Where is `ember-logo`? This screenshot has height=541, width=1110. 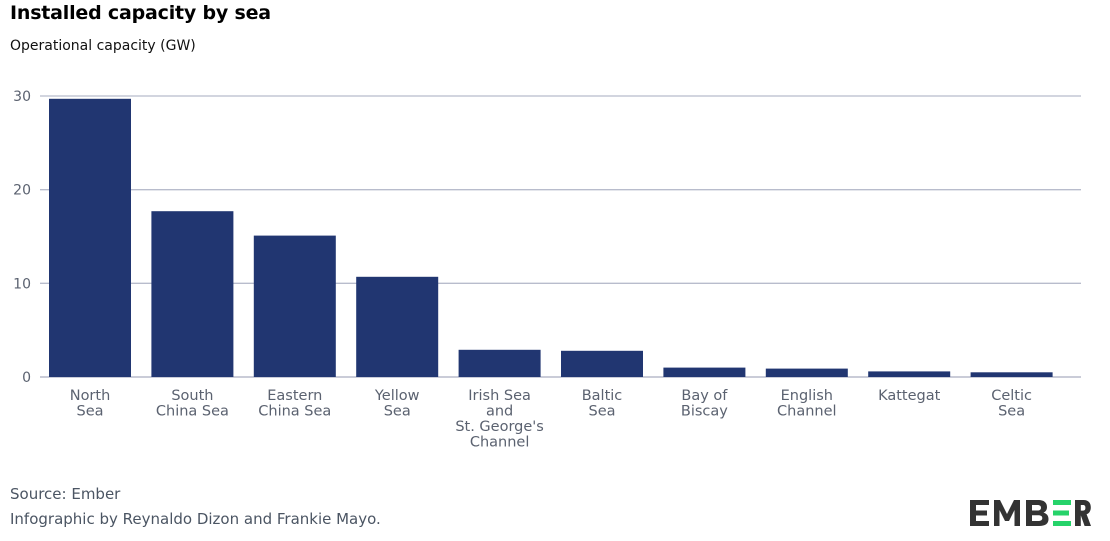
ember-logo is located at coordinates (1030, 513).